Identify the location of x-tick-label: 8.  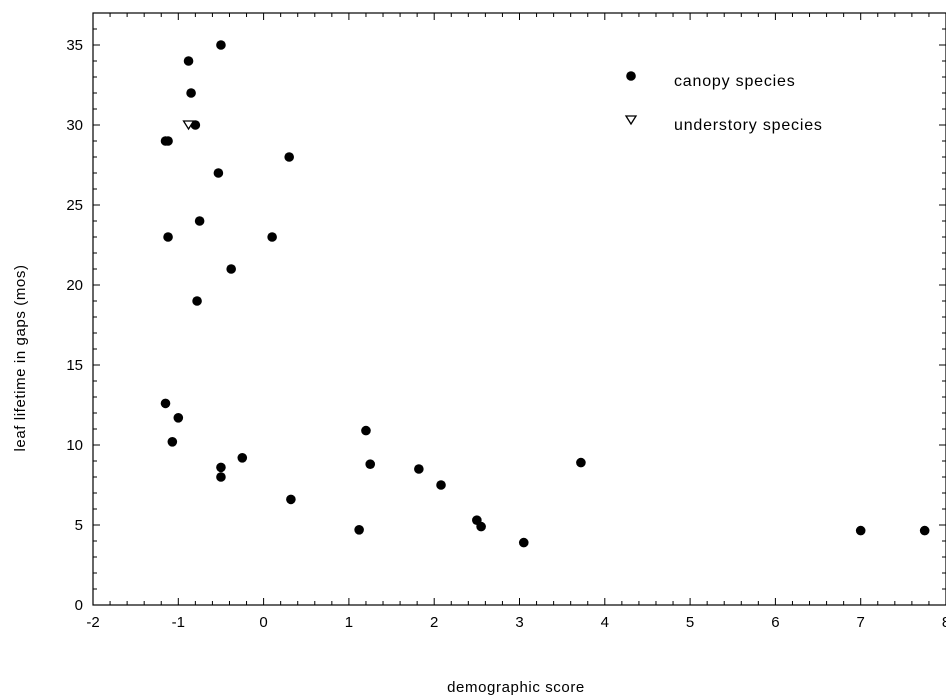
(944, 622).